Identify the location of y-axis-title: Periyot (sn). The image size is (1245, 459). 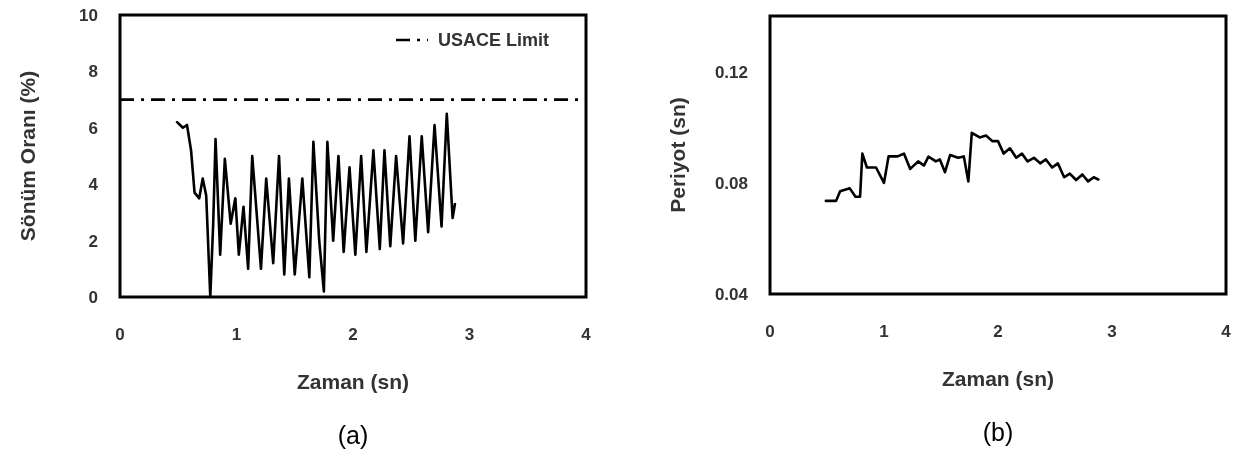
(677, 155).